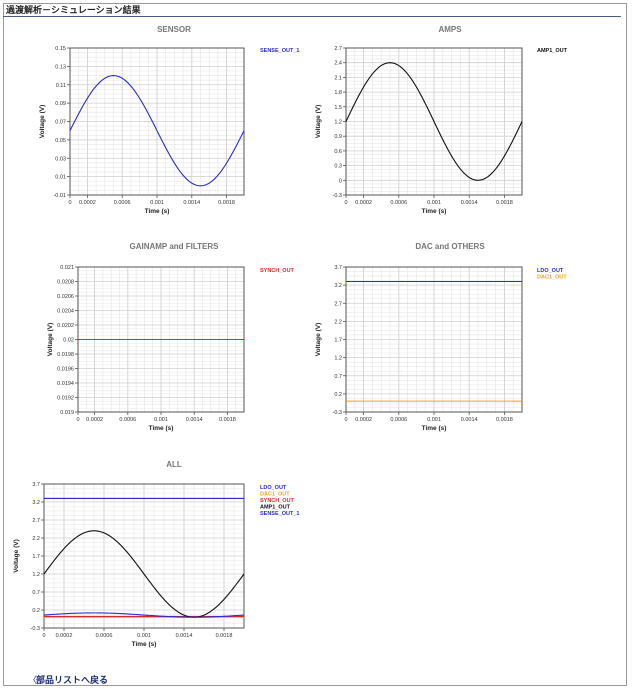  Describe the element at coordinates (191, 203) in the screenshot. I see `sensor-xtick-label: 0.0014` at that location.